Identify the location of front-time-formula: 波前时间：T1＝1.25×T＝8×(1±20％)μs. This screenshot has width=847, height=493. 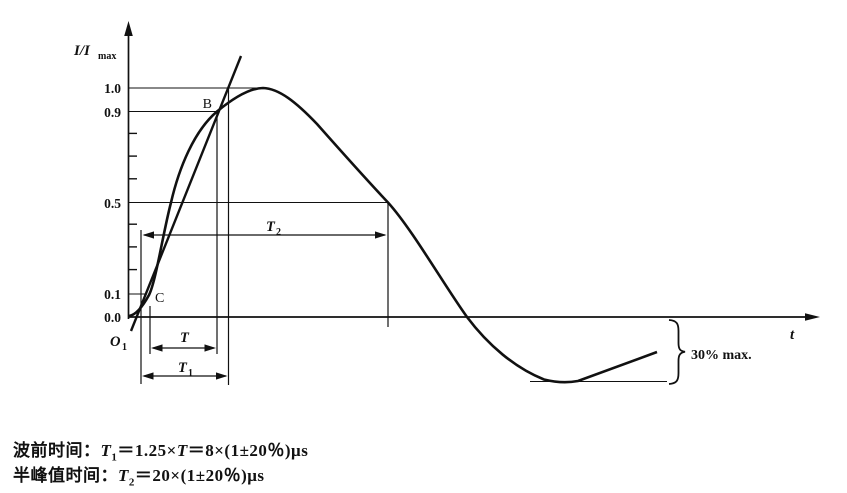
(160, 449).